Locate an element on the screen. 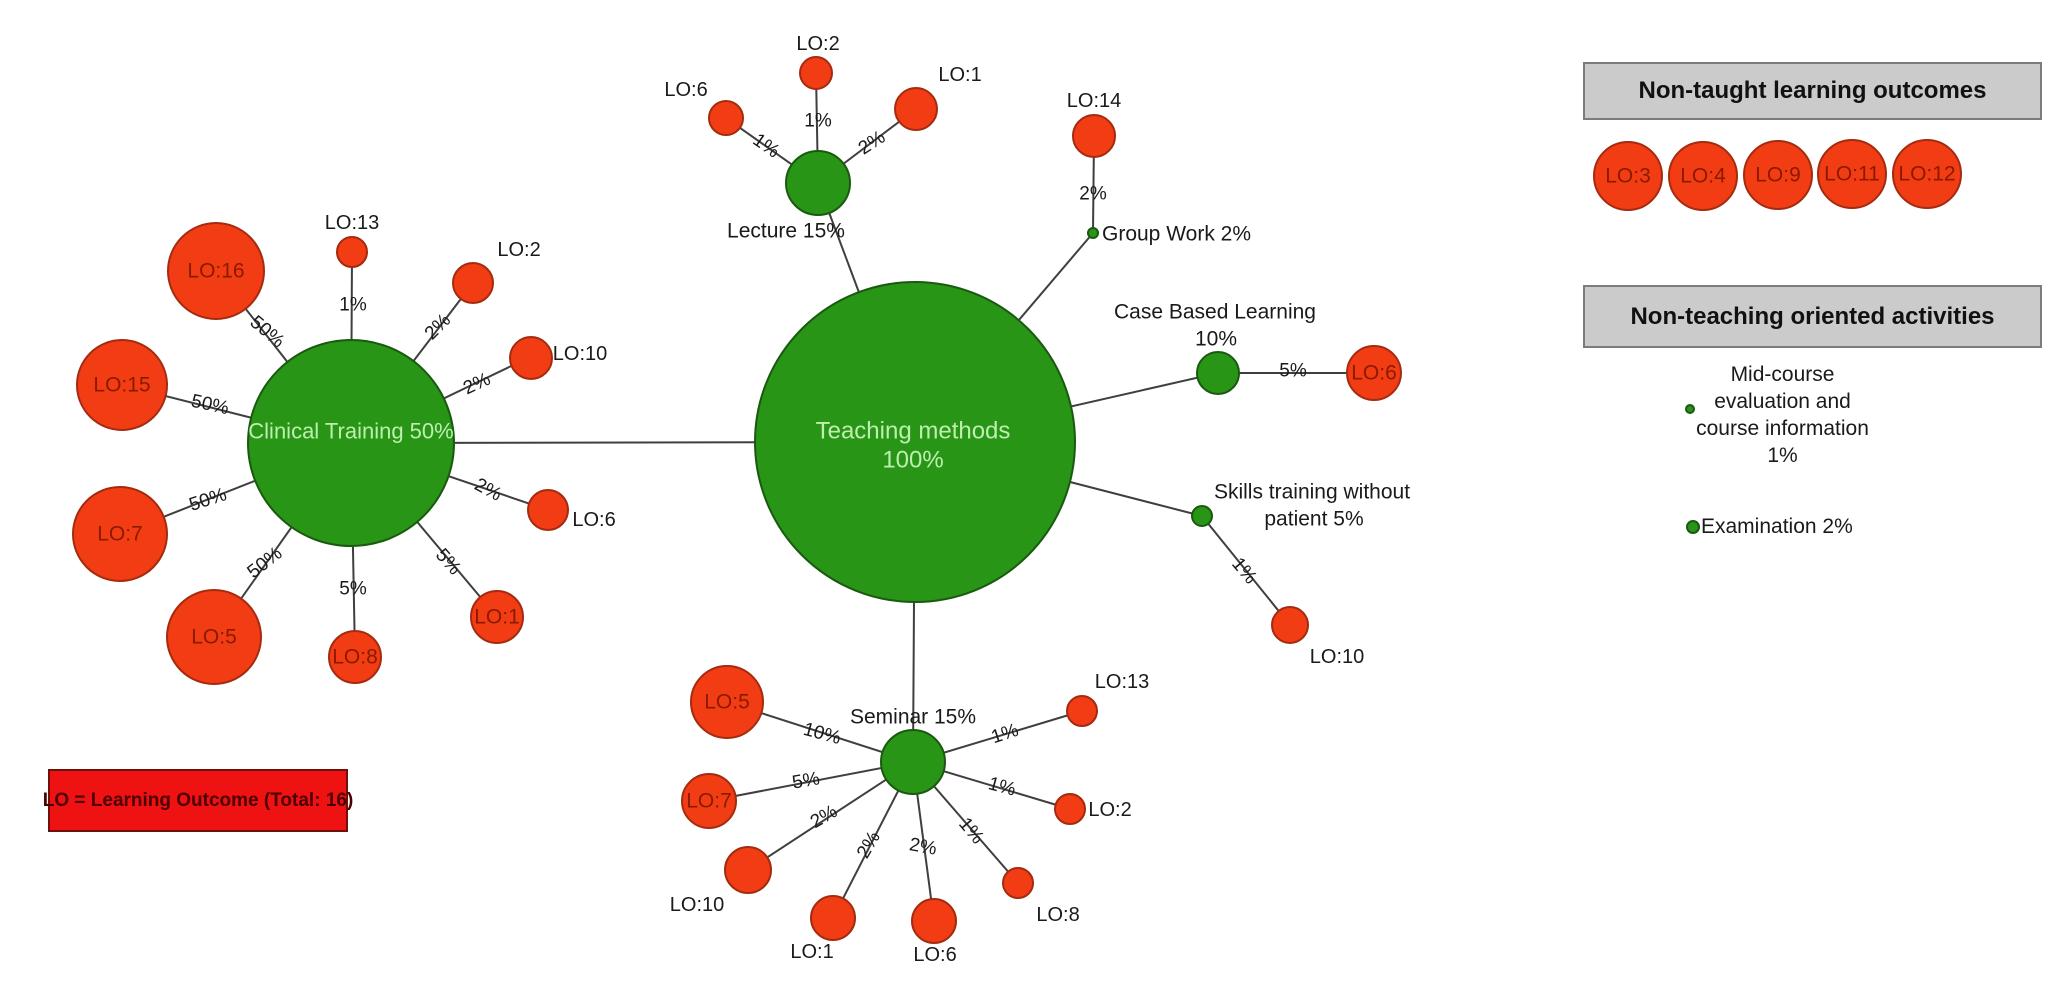 The height and width of the screenshot is (1001, 2059). mid-course-line-4: 1% is located at coordinates (1782, 455).